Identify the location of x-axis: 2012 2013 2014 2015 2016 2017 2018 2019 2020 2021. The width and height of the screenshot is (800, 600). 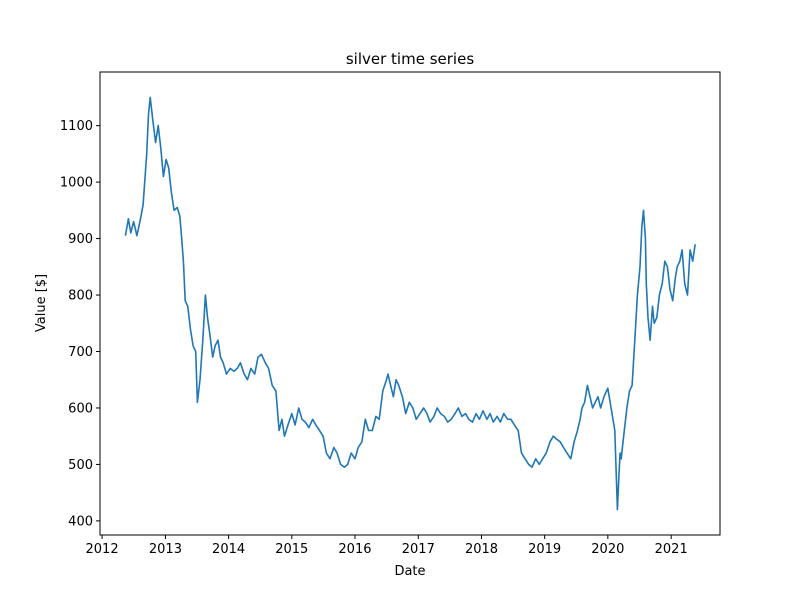
(387, 546).